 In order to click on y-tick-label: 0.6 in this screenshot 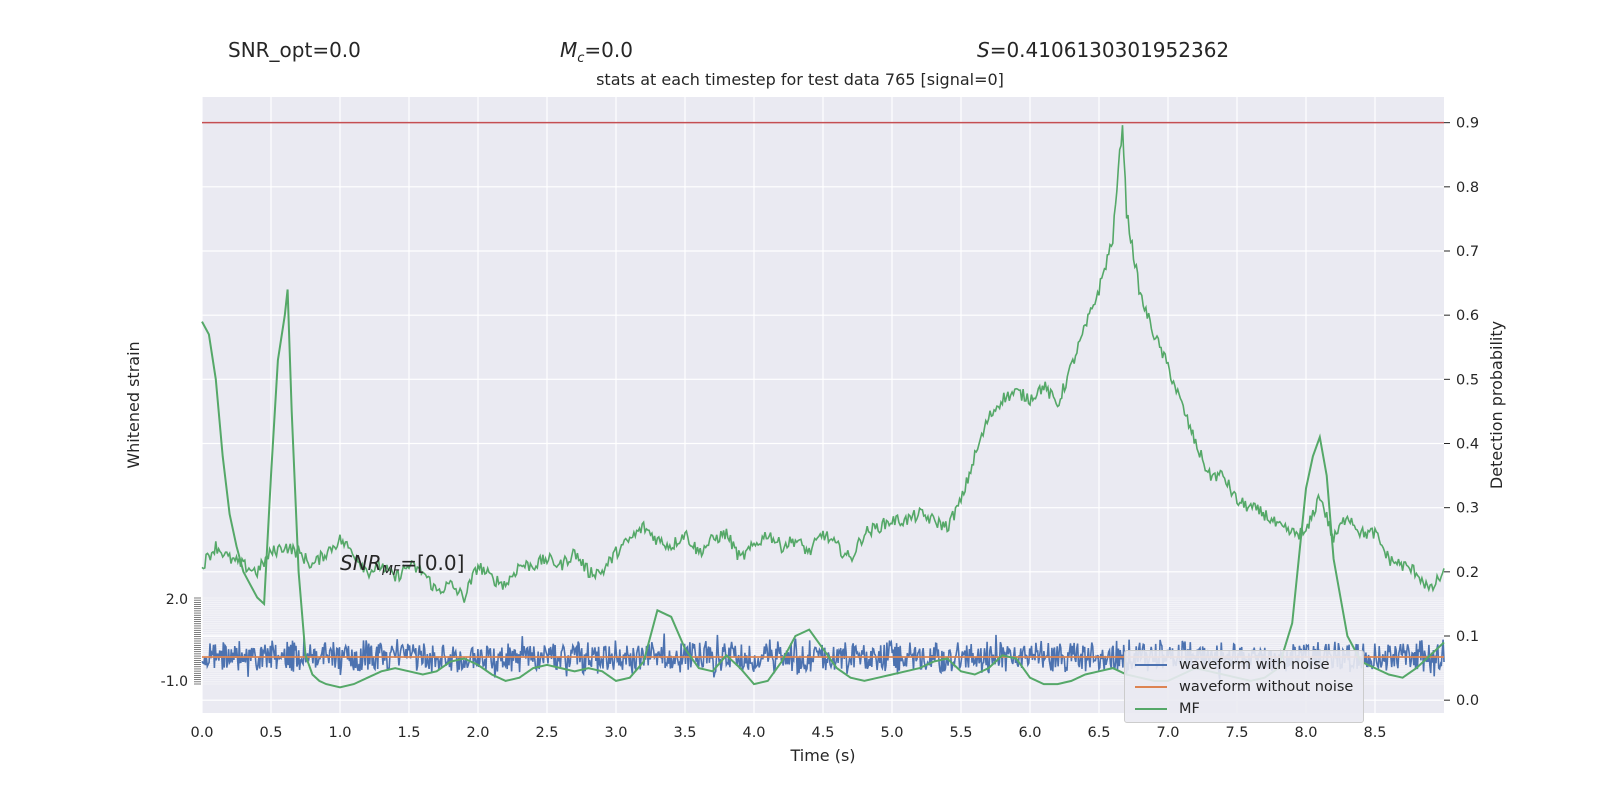, I will do `click(1467, 316)`.